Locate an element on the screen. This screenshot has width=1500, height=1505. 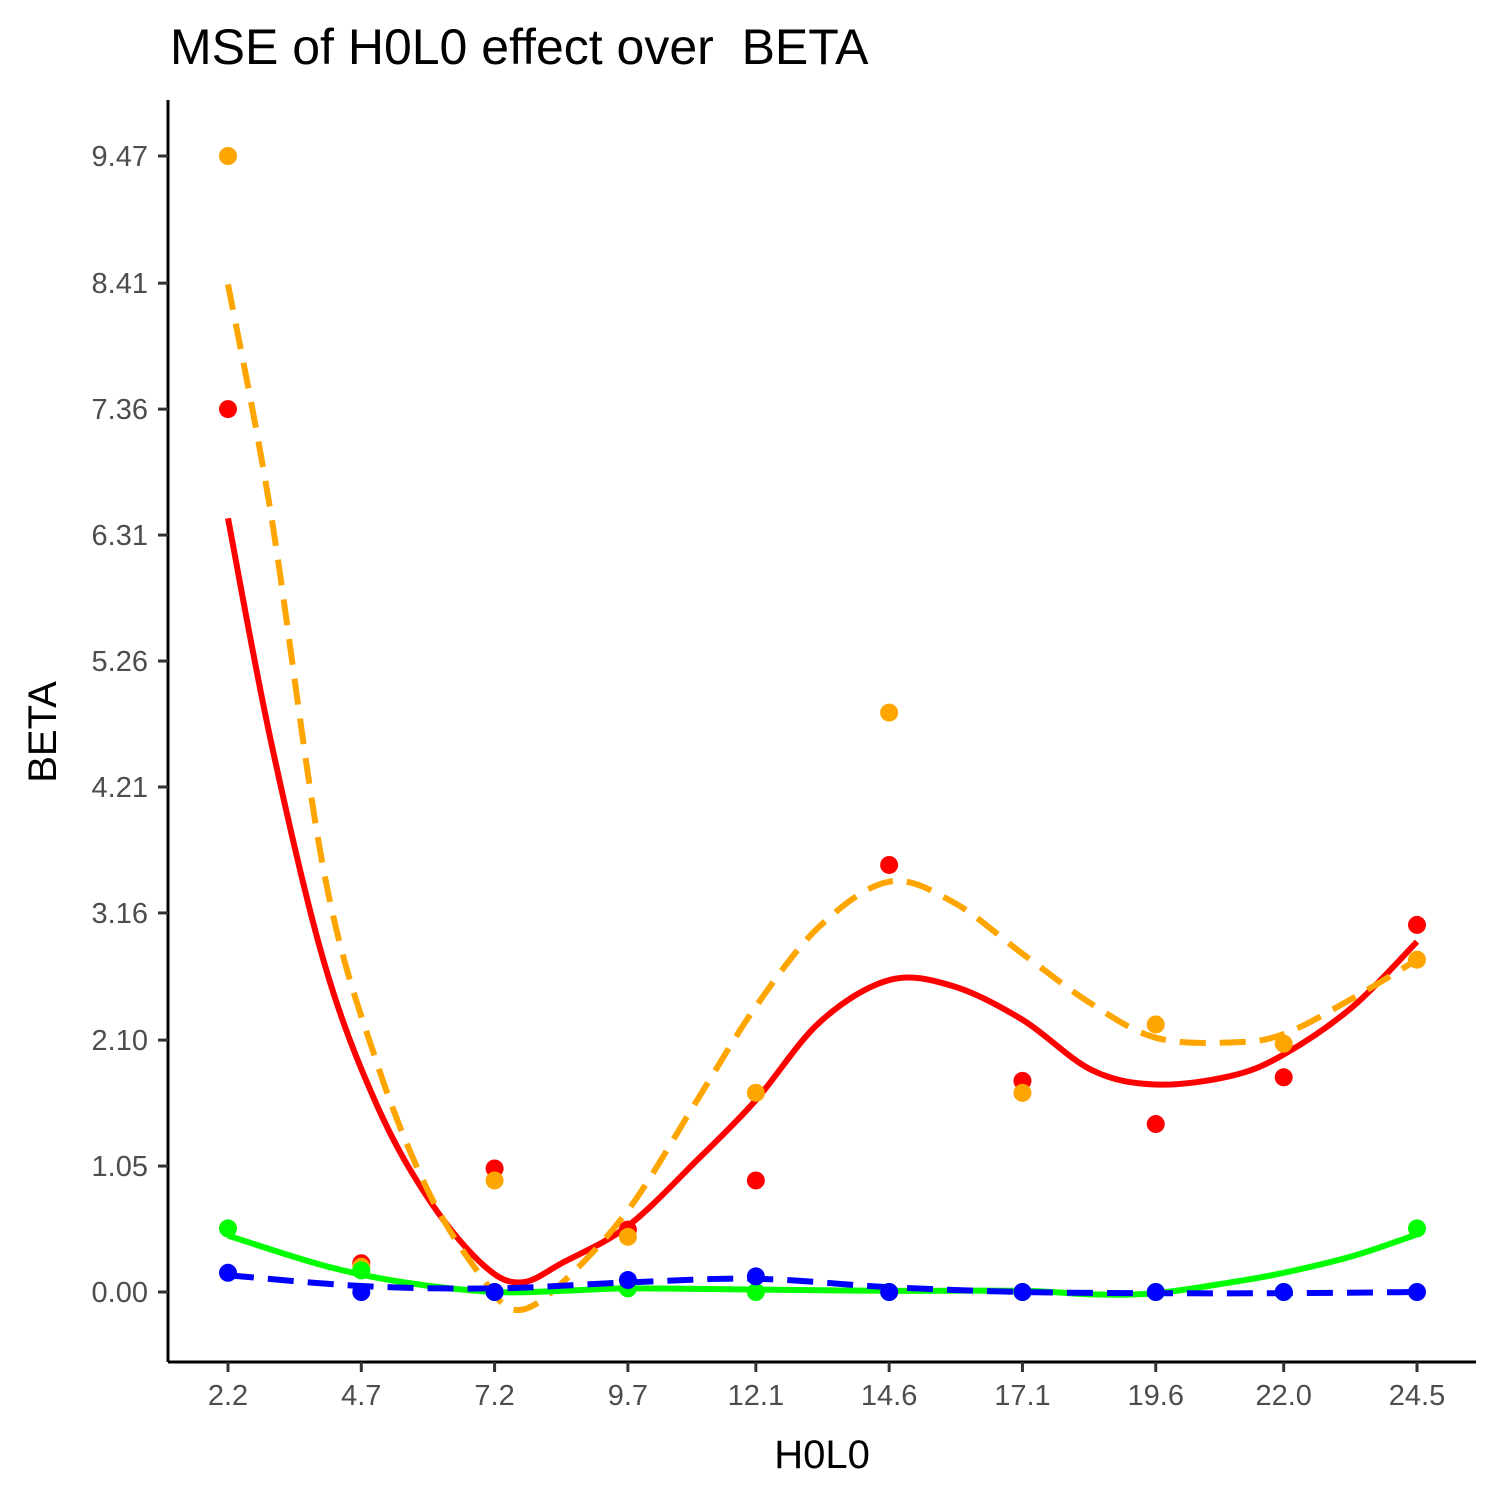
x-tick-label: 9.7 is located at coordinates (628, 1396).